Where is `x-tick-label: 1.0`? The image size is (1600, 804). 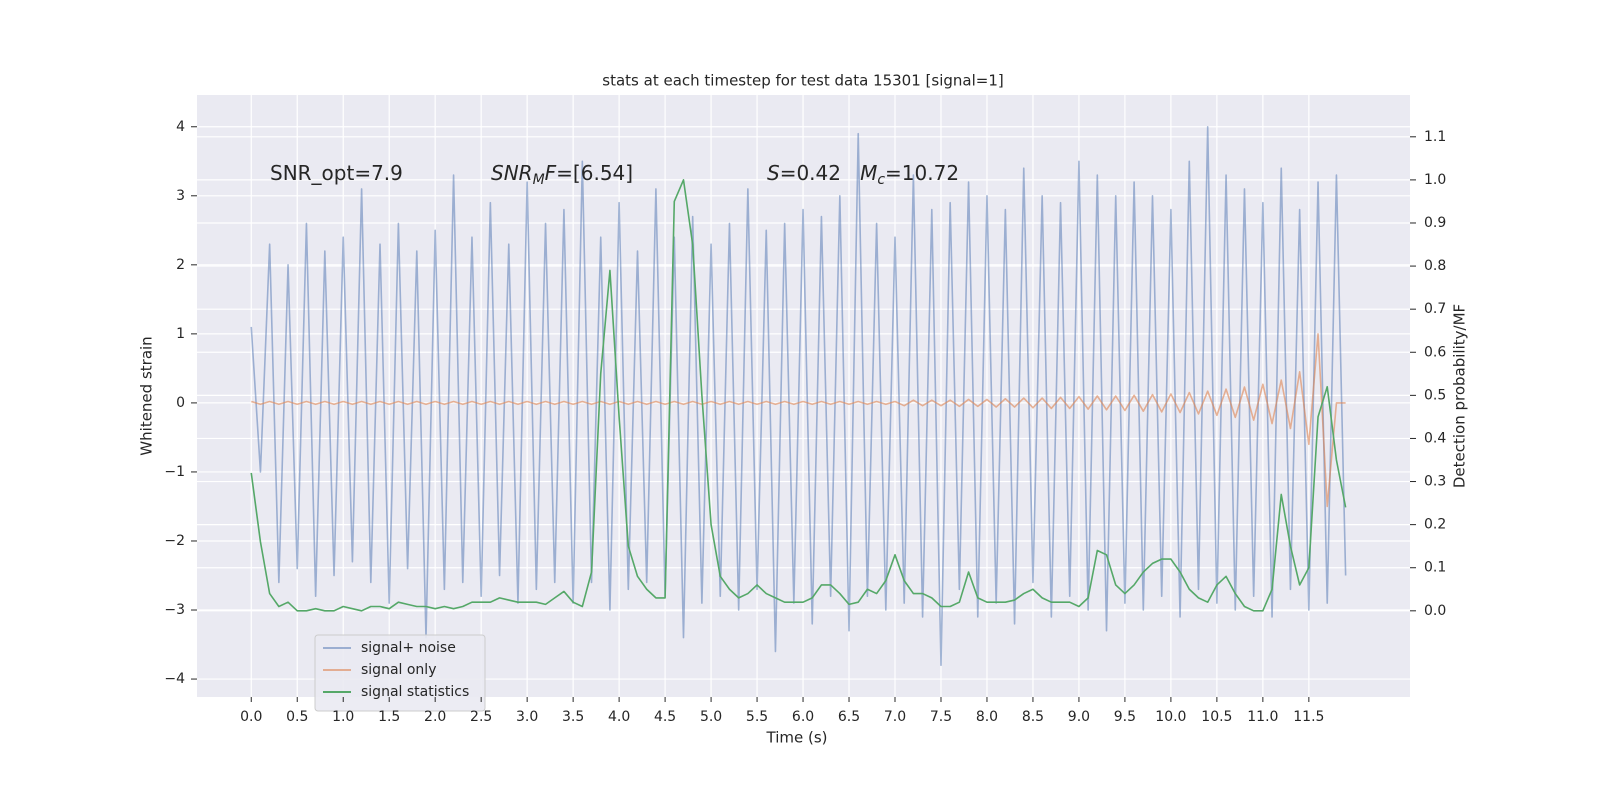 x-tick-label: 1.0 is located at coordinates (343, 717).